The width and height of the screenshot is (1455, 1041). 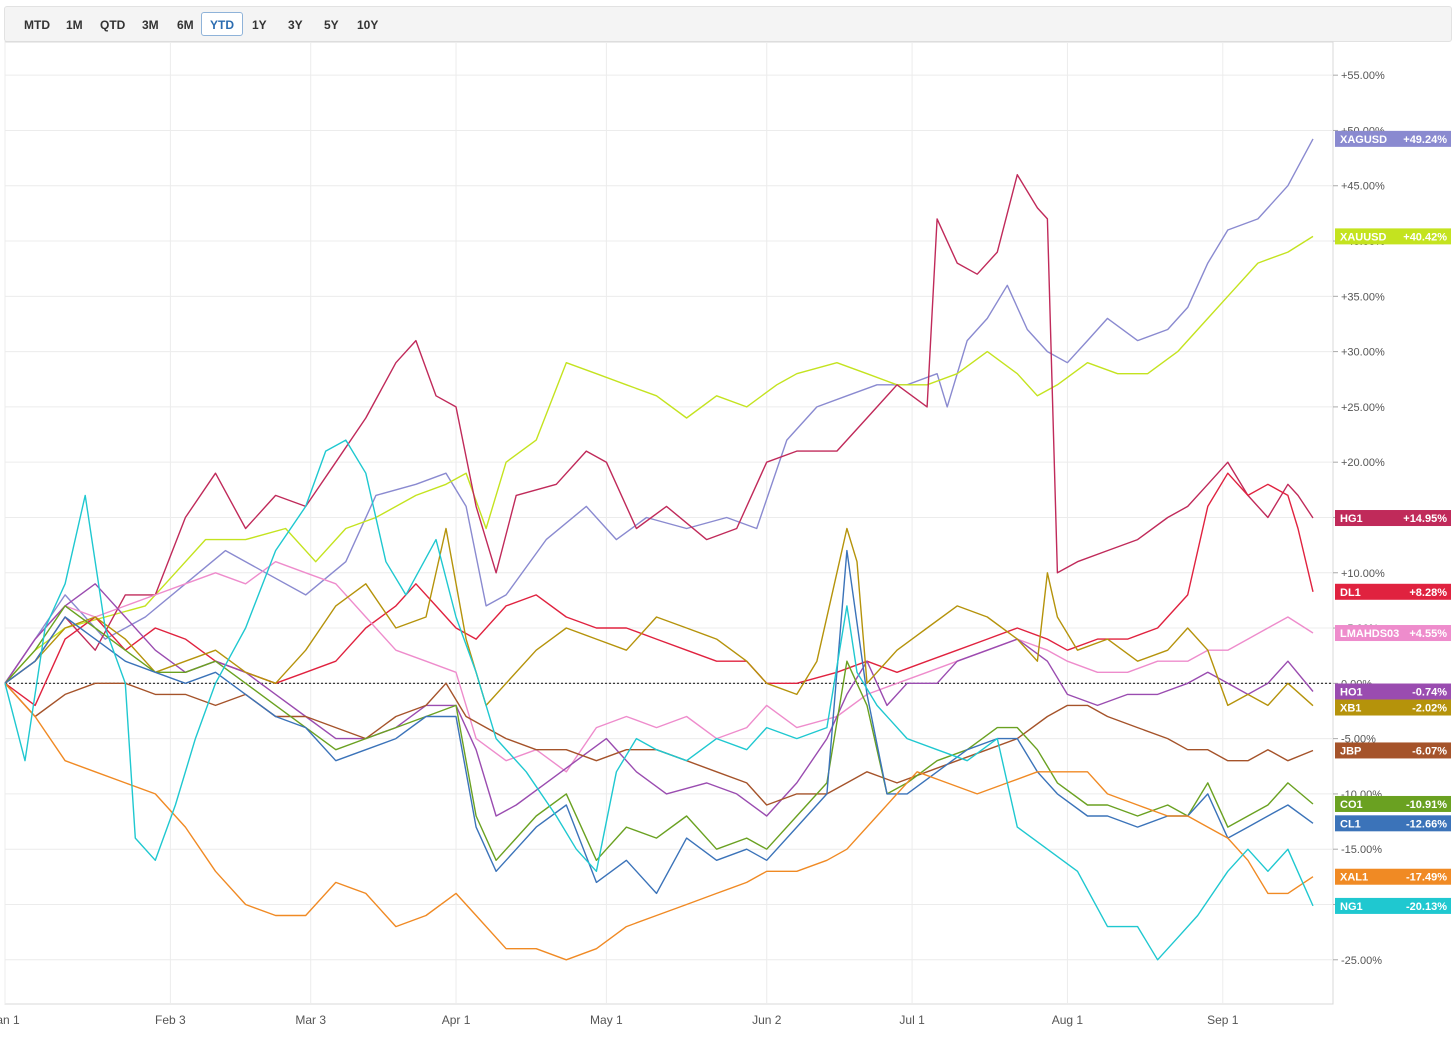 What do you see at coordinates (1429, 709) in the screenshot?
I see `value-label-pct: -2.02%` at bounding box center [1429, 709].